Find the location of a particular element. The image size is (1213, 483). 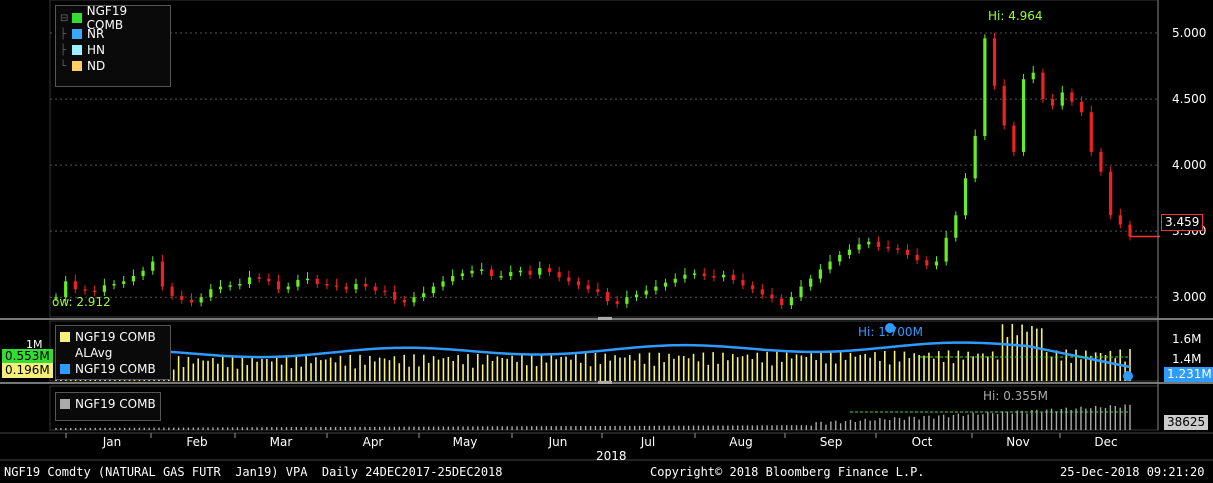

legend-label: NR is located at coordinates (96, 34).